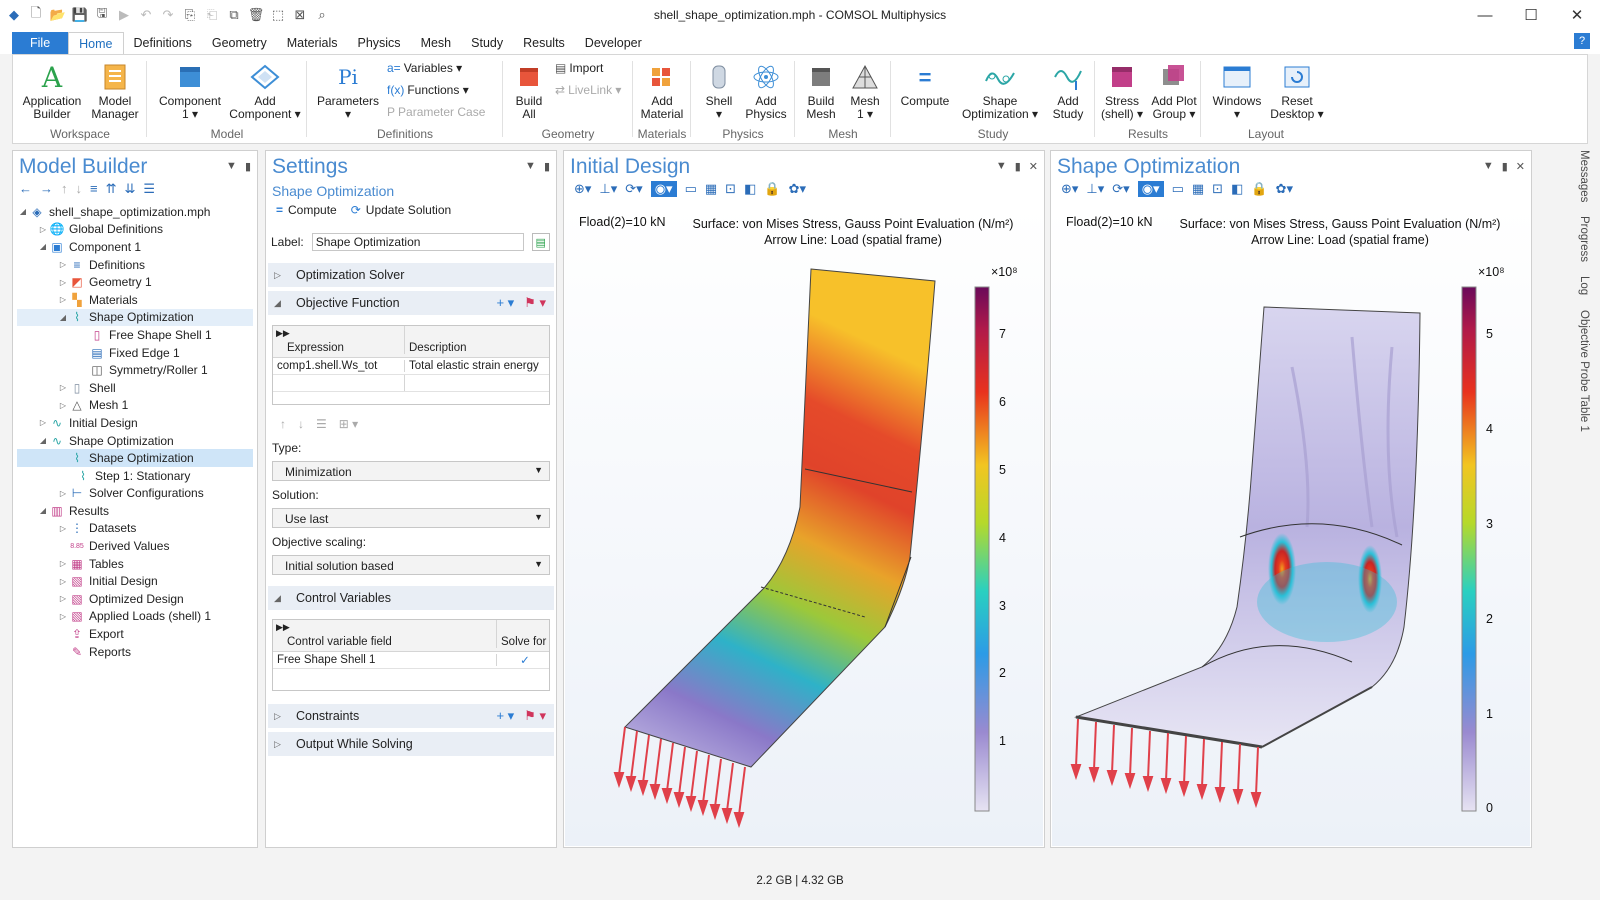  I want to click on redo-icon: ↷, so click(168, 14).